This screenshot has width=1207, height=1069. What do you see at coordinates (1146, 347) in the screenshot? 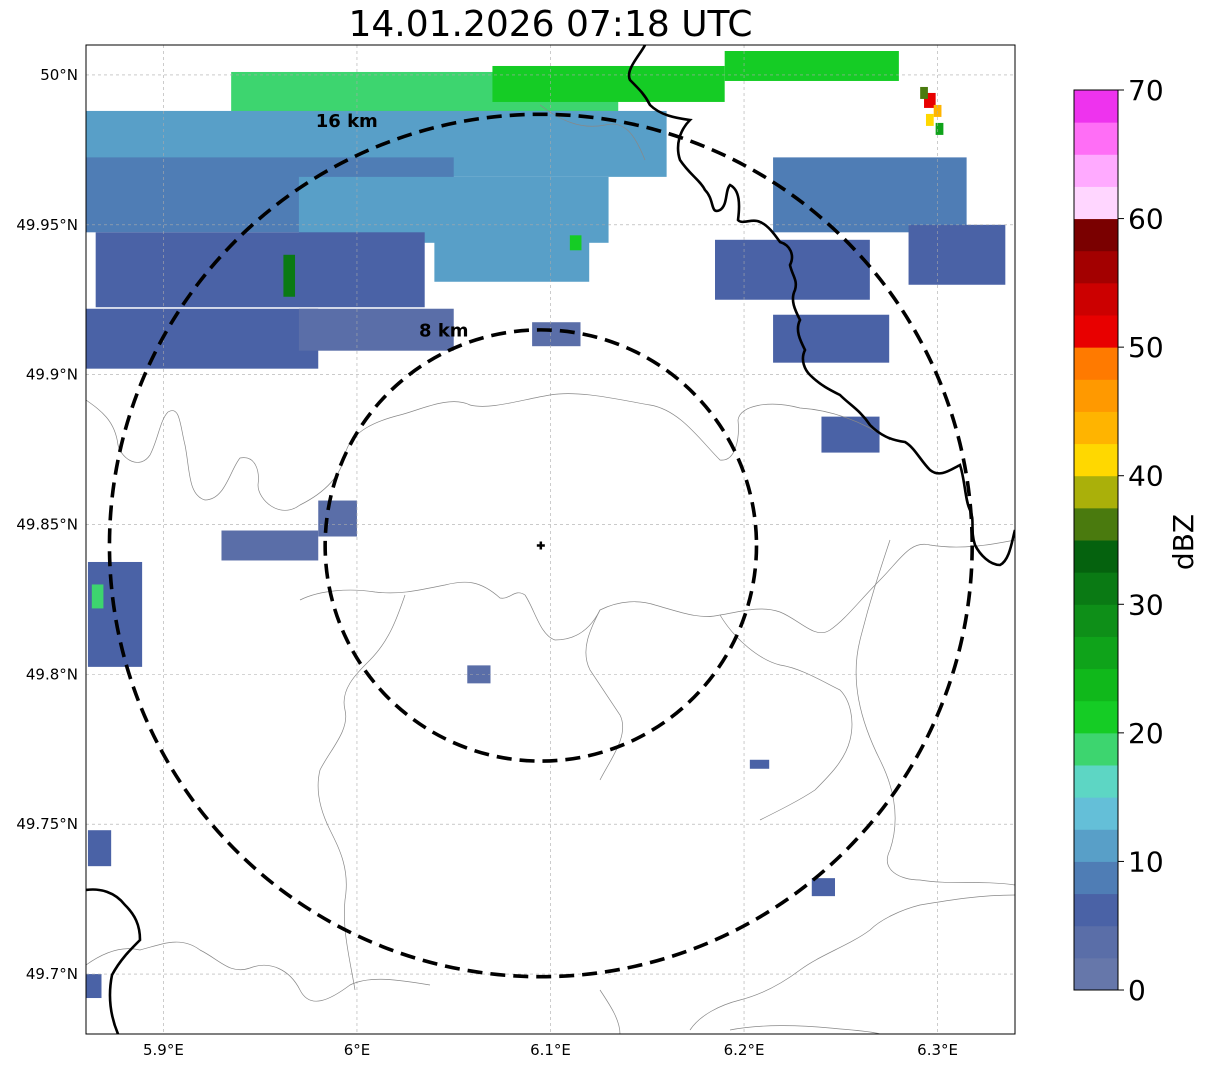
I see `colorbar-tick-label: 50` at bounding box center [1146, 347].